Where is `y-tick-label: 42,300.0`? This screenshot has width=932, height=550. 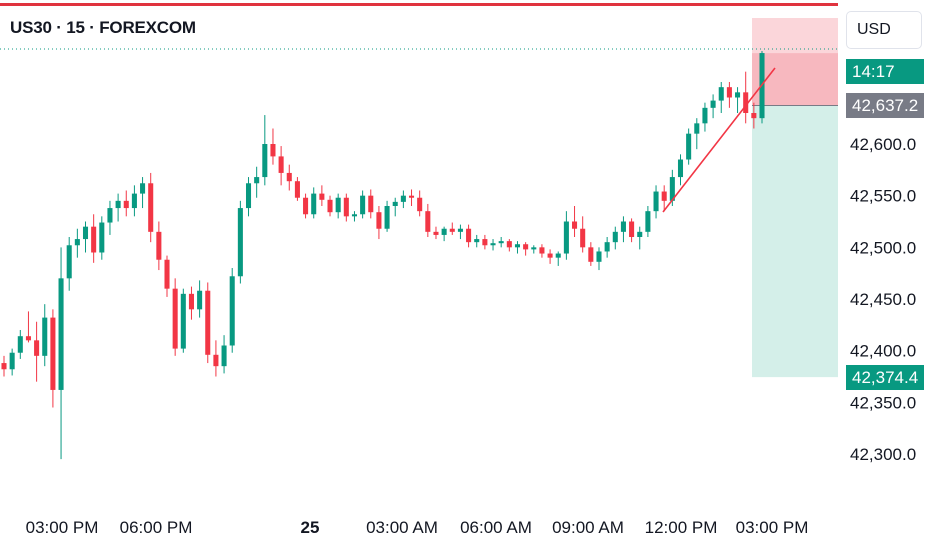
y-tick-label: 42,300.0 is located at coordinates (883, 454).